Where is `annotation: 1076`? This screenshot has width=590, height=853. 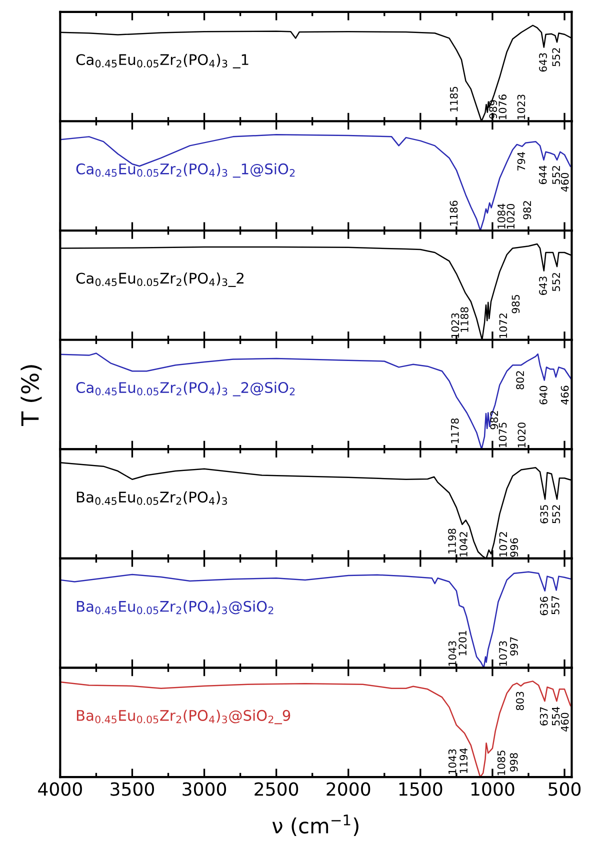 annotation: 1076 is located at coordinates (502, 107).